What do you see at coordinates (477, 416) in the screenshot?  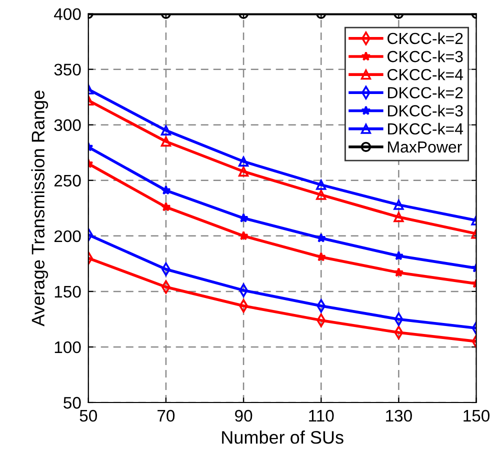 I see `x-tick-label: 150` at bounding box center [477, 416].